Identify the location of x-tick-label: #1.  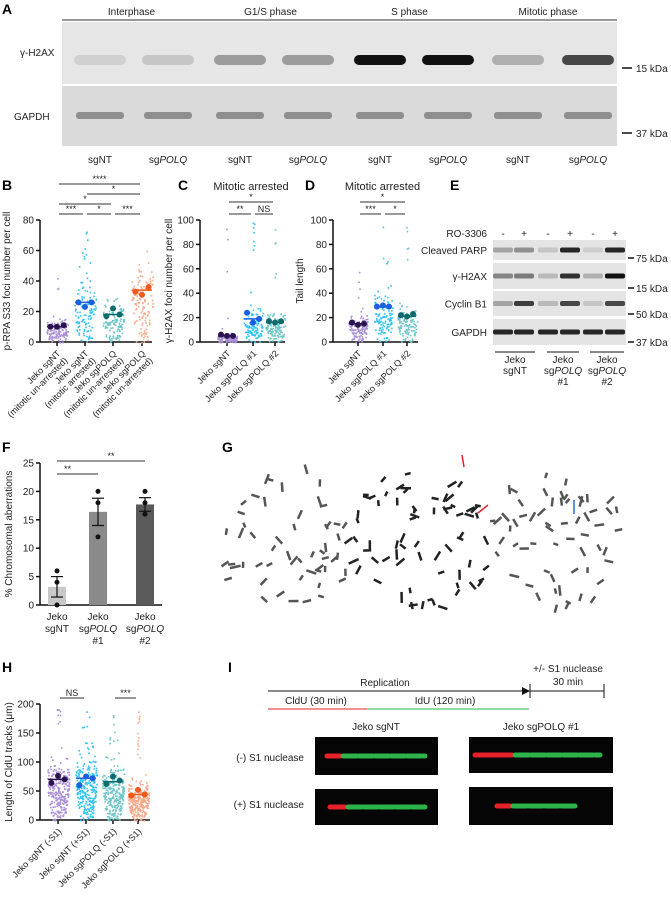
(98, 641).